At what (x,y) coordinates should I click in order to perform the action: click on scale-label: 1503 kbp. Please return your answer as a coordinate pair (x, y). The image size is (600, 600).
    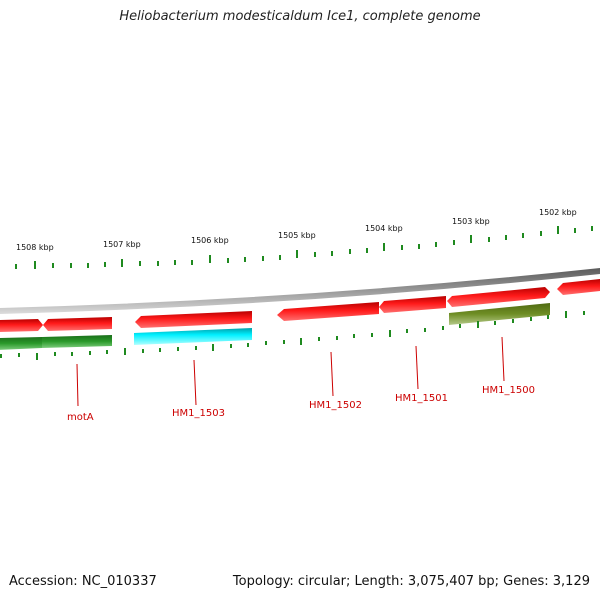
    Looking at the image, I should click on (471, 221).